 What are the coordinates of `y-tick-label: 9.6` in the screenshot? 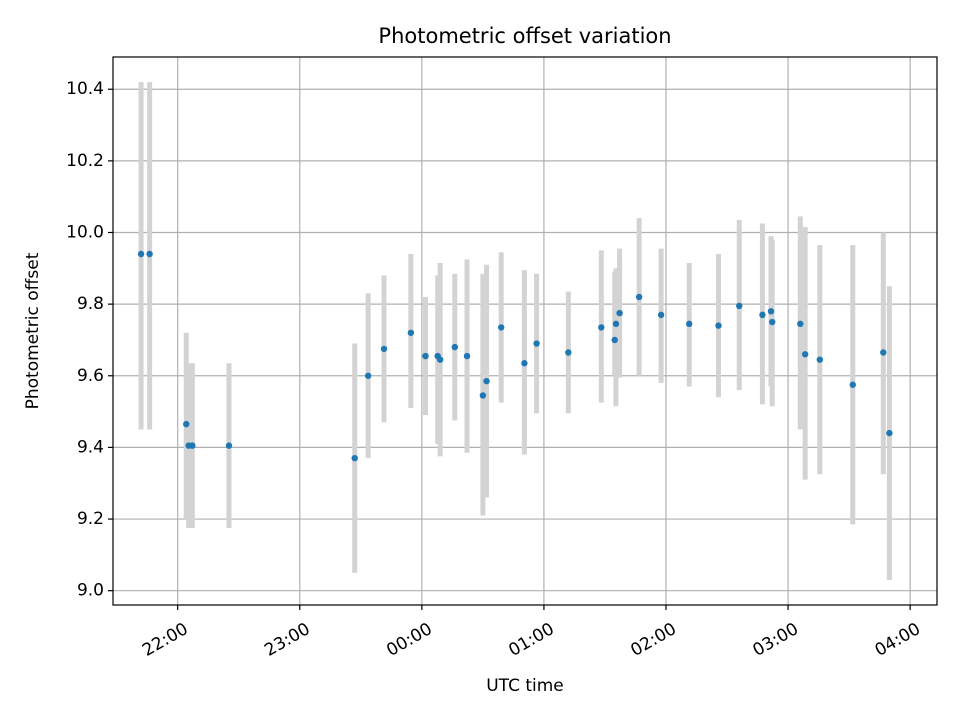 It's located at (90, 376).